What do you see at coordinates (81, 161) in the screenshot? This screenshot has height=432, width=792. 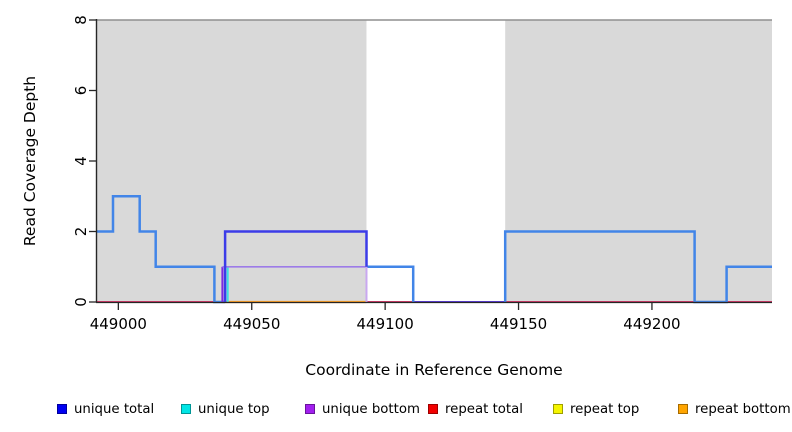 I see `y-tick-label: 4` at bounding box center [81, 161].